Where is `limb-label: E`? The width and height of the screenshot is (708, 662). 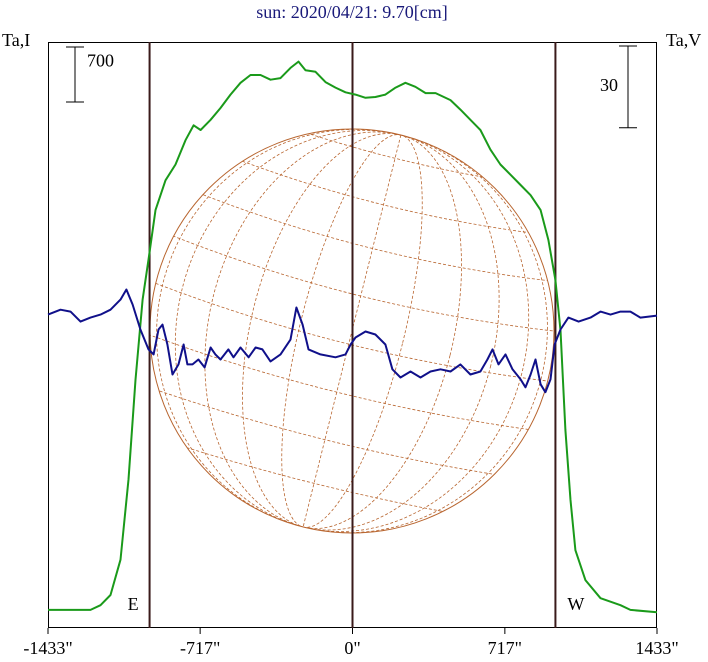
limb-label: E is located at coordinates (133, 604).